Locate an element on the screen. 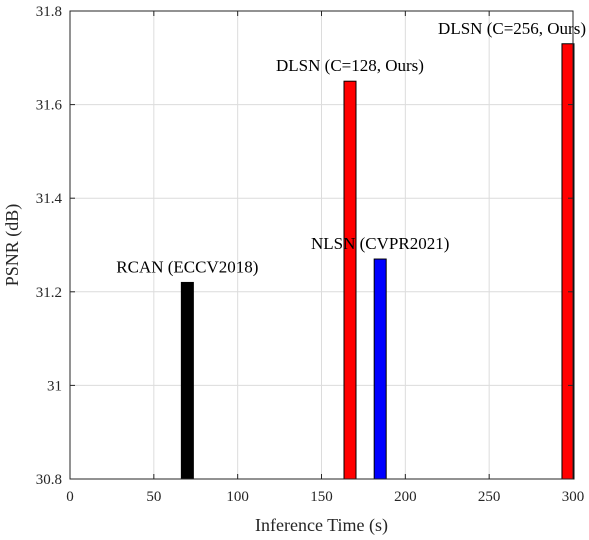  x-tick-label: 50 is located at coordinates (153, 497).